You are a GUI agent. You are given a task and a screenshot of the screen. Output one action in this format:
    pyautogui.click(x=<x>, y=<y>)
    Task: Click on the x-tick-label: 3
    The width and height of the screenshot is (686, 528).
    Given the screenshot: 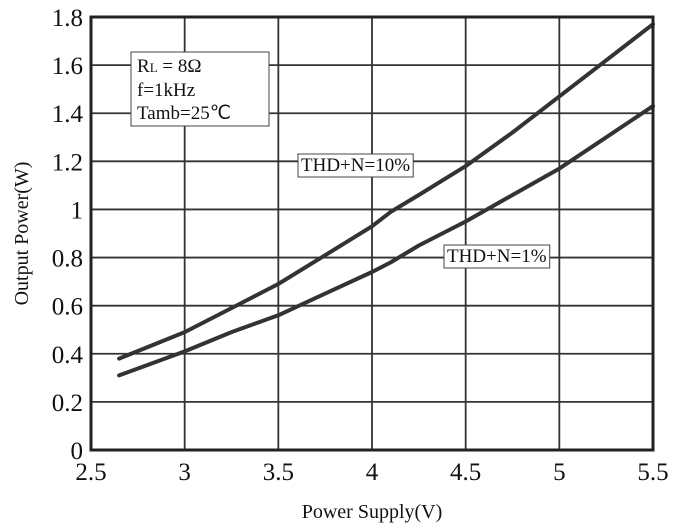 What is the action you would take?
    pyautogui.click(x=184, y=472)
    